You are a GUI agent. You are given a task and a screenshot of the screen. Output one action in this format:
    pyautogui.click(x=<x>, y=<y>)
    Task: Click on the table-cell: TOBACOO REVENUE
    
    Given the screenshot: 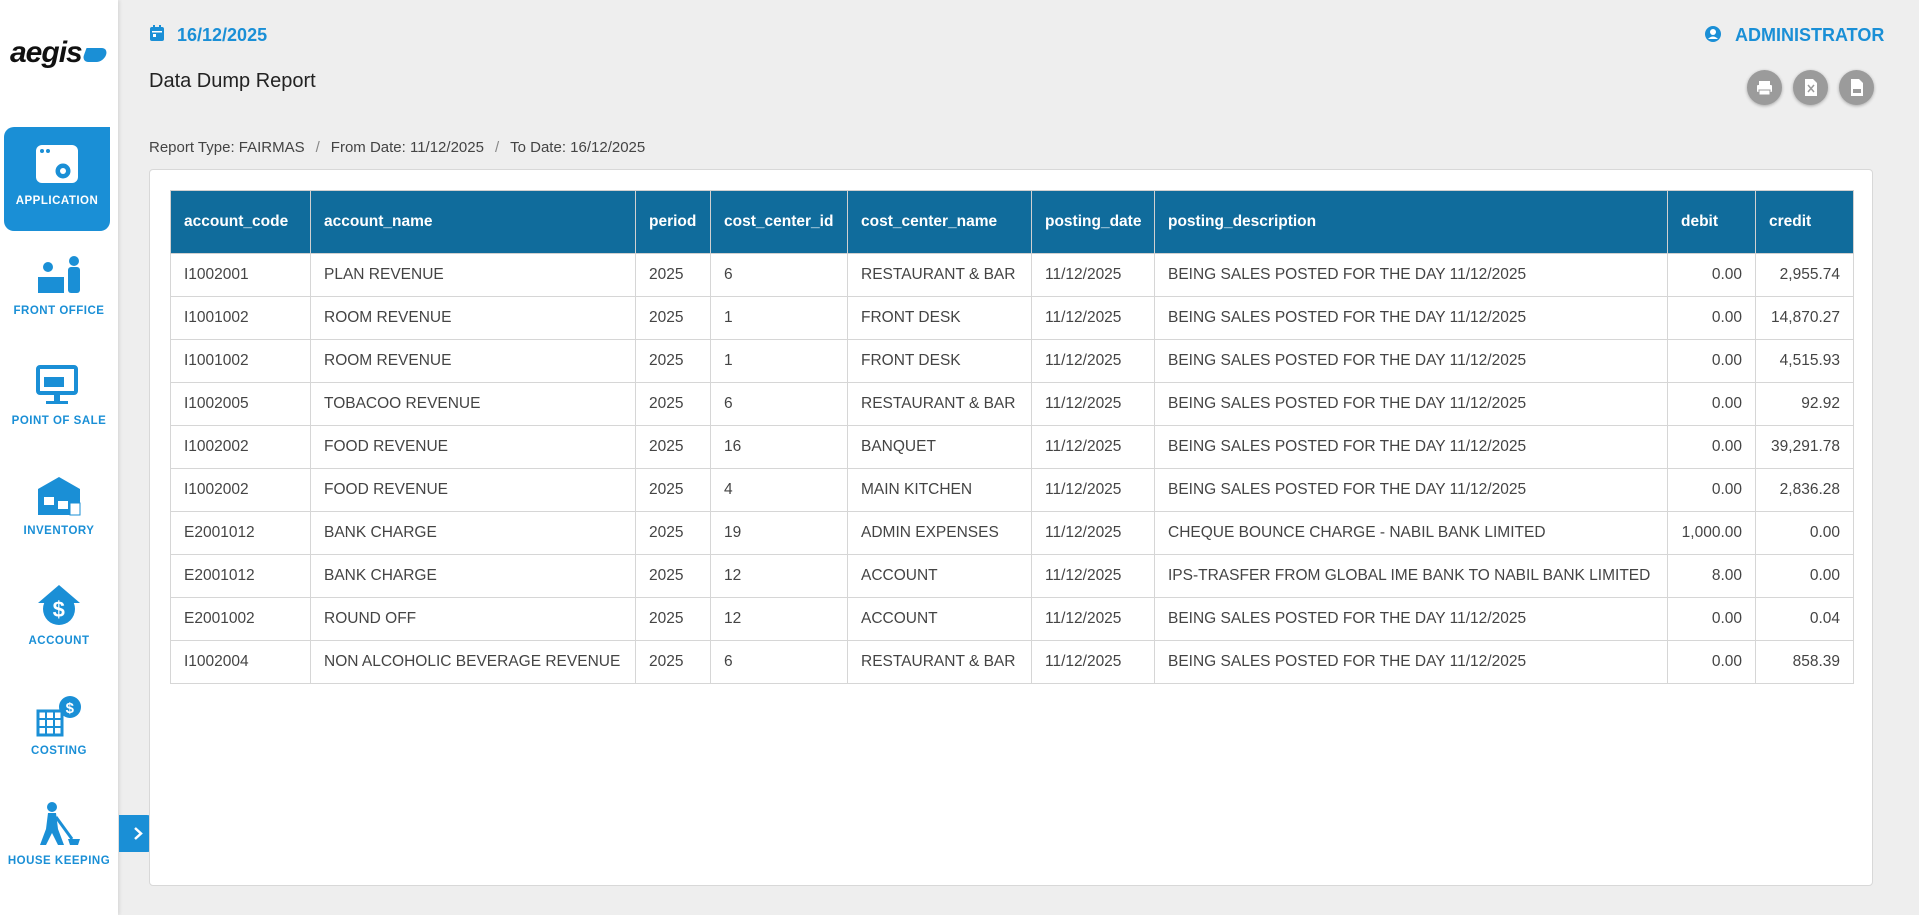 What is the action you would take?
    pyautogui.click(x=473, y=404)
    